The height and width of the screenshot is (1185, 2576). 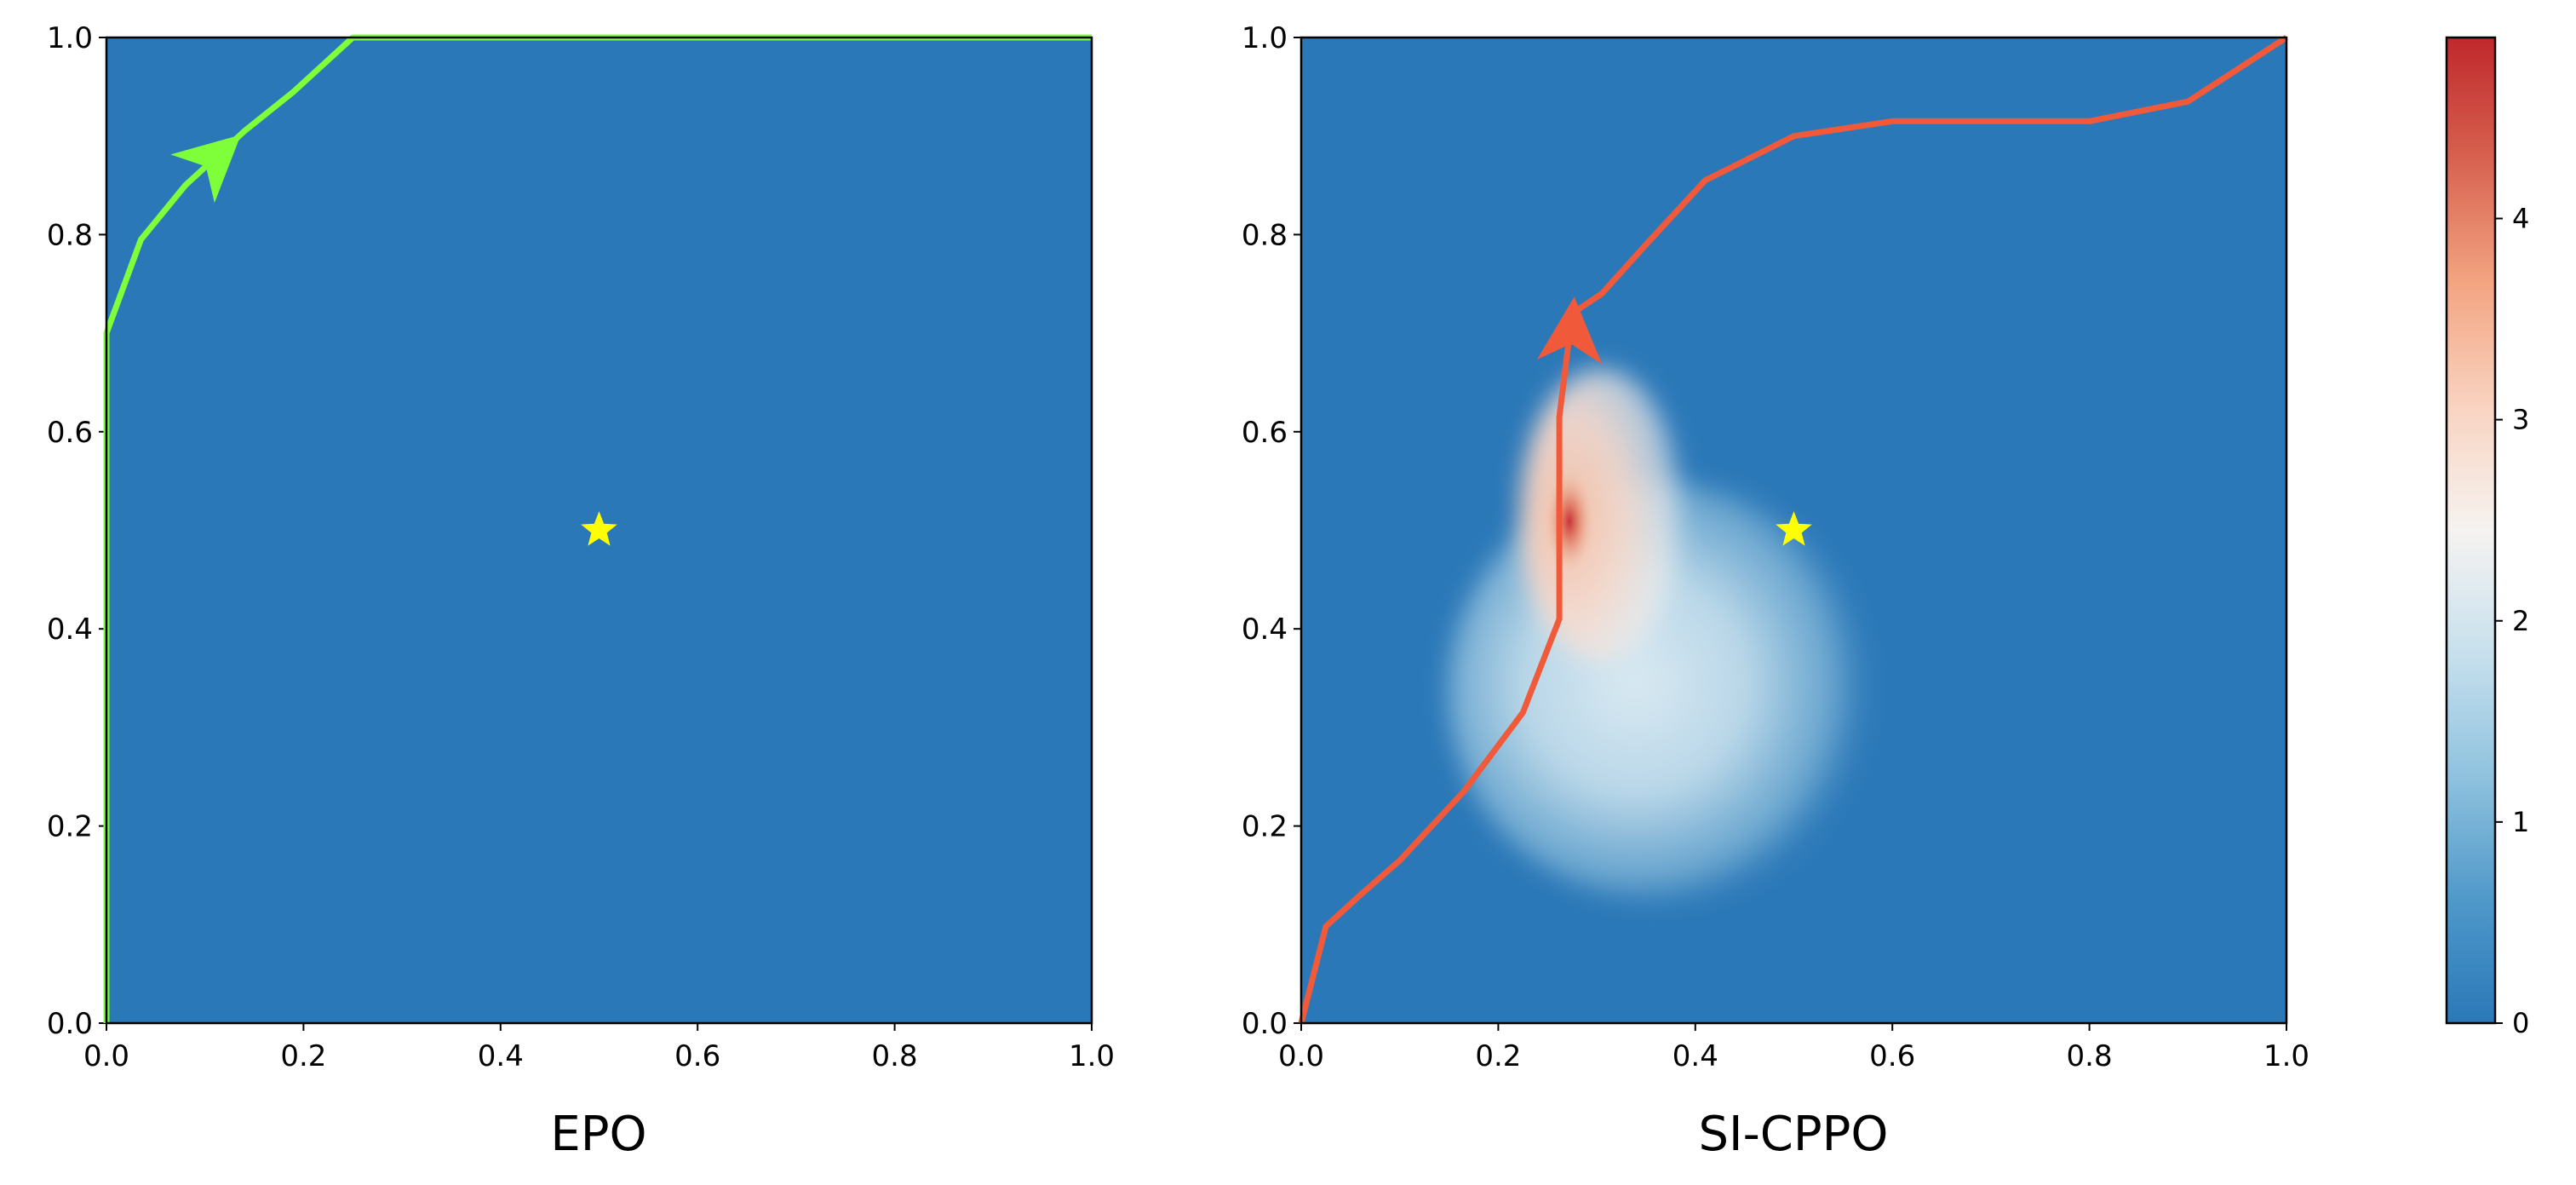 I want to click on colorbar-tick-label: 0, so click(x=2520, y=1023).